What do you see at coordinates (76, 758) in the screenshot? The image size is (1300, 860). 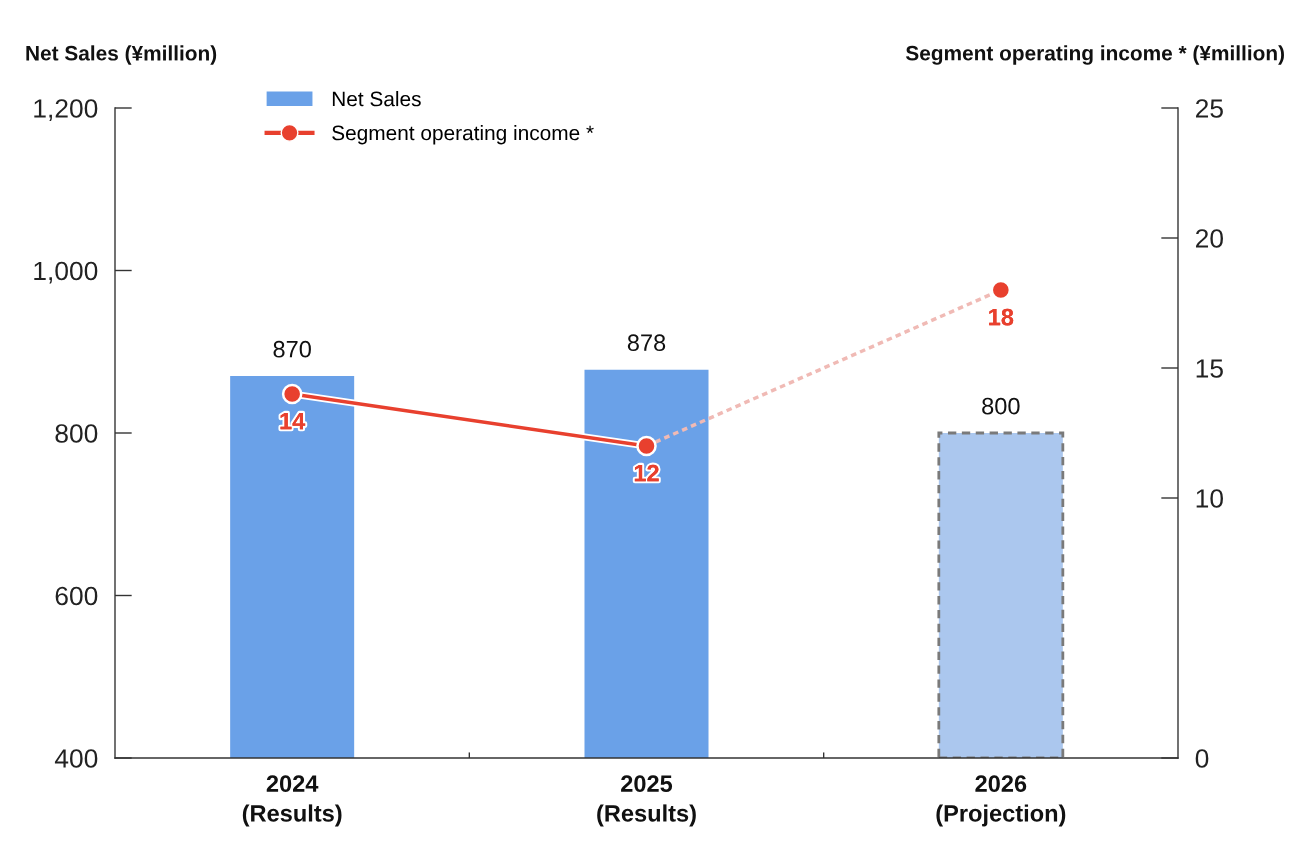 I see `y-tick-label: 400` at bounding box center [76, 758].